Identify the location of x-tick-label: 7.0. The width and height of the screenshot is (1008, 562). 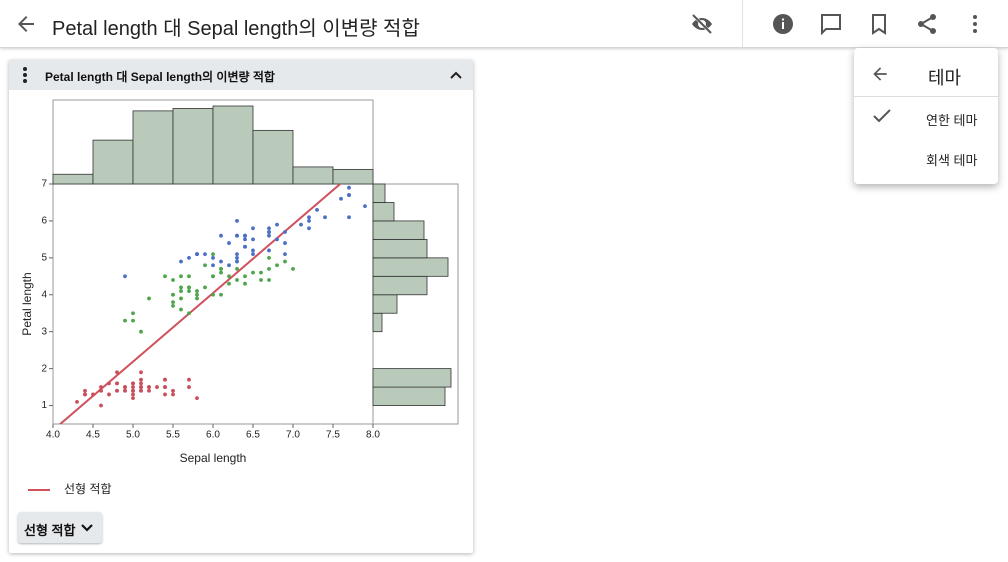
(293, 435).